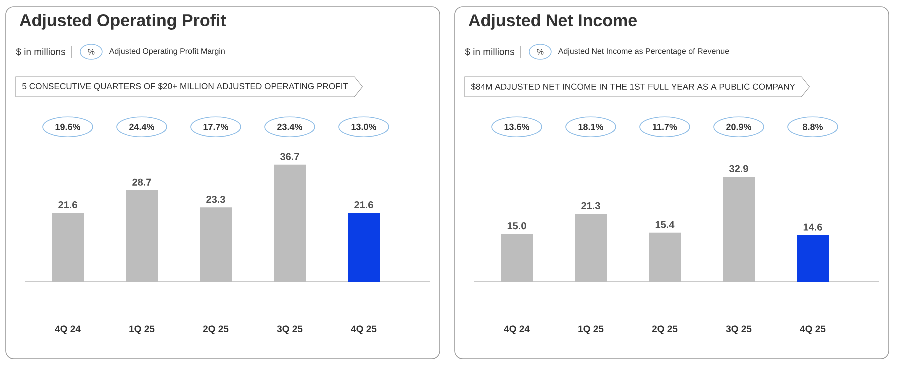 The height and width of the screenshot is (365, 900). I want to click on text: 23.4%, so click(290, 127).